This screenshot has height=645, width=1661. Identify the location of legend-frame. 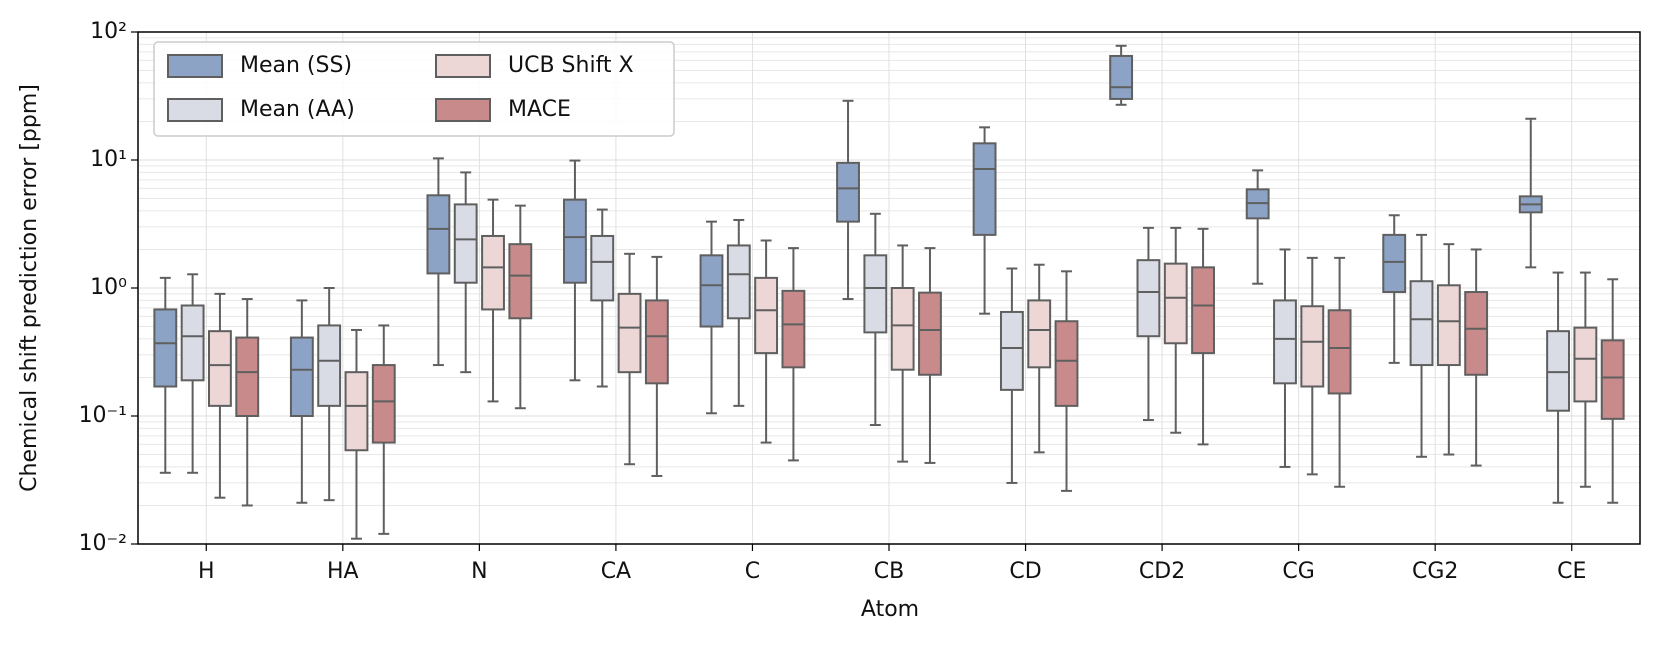
(414, 89).